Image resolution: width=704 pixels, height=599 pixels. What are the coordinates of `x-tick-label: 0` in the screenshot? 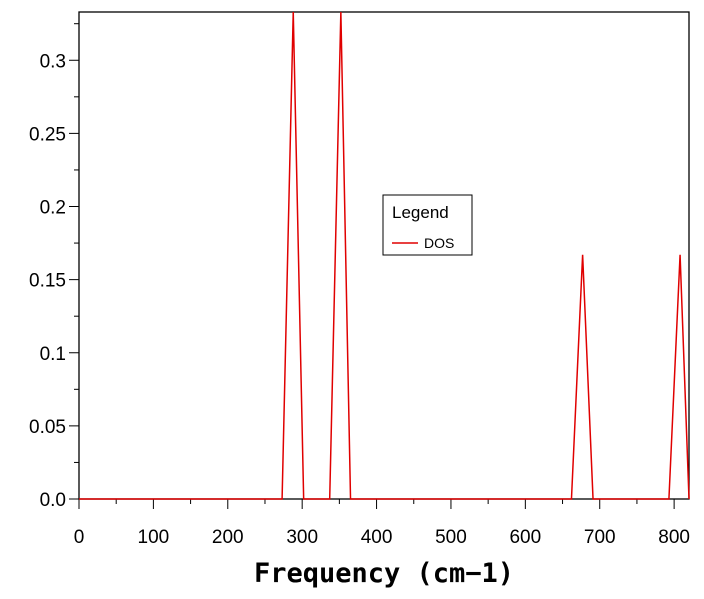 It's located at (79, 537).